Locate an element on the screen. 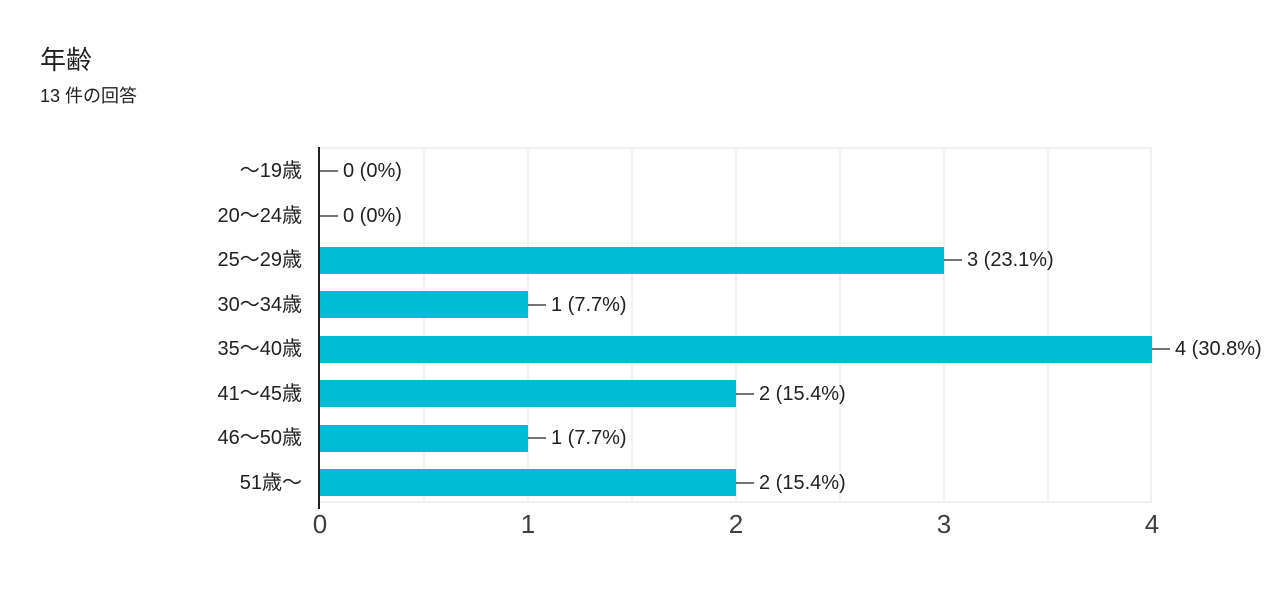 Image resolution: width=1280 pixels, height=608 pixels. category-label: 46～50歳 is located at coordinates (260, 438).